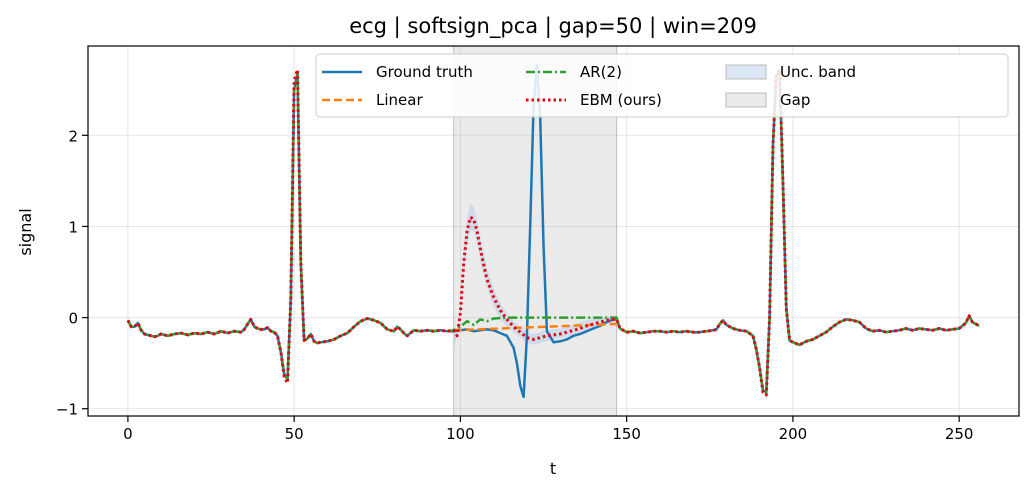 The image size is (1033, 498). Describe the element at coordinates (399, 100) in the screenshot. I see `legend-entry-linear-label: Linear` at that location.